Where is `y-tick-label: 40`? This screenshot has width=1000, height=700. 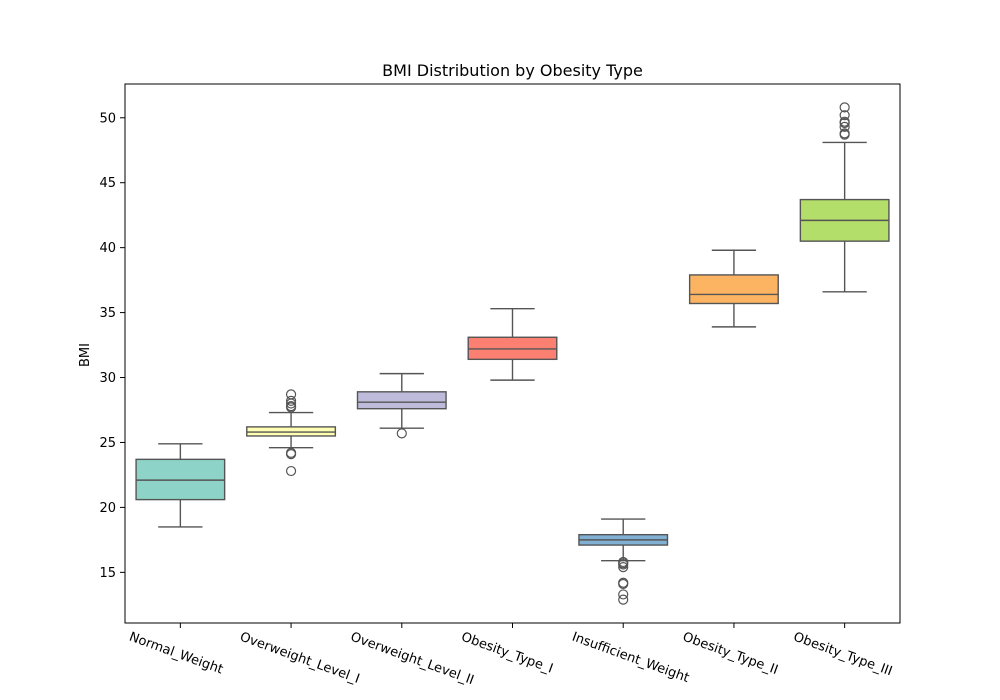 y-tick-label: 40 is located at coordinates (107, 248).